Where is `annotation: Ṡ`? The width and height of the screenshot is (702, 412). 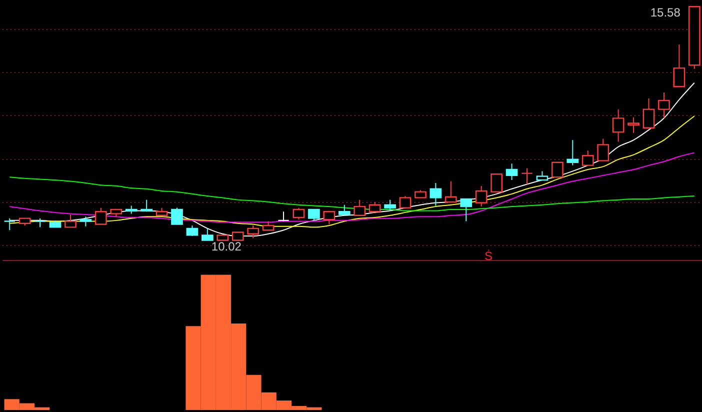 annotation: Ṡ is located at coordinates (488, 256).